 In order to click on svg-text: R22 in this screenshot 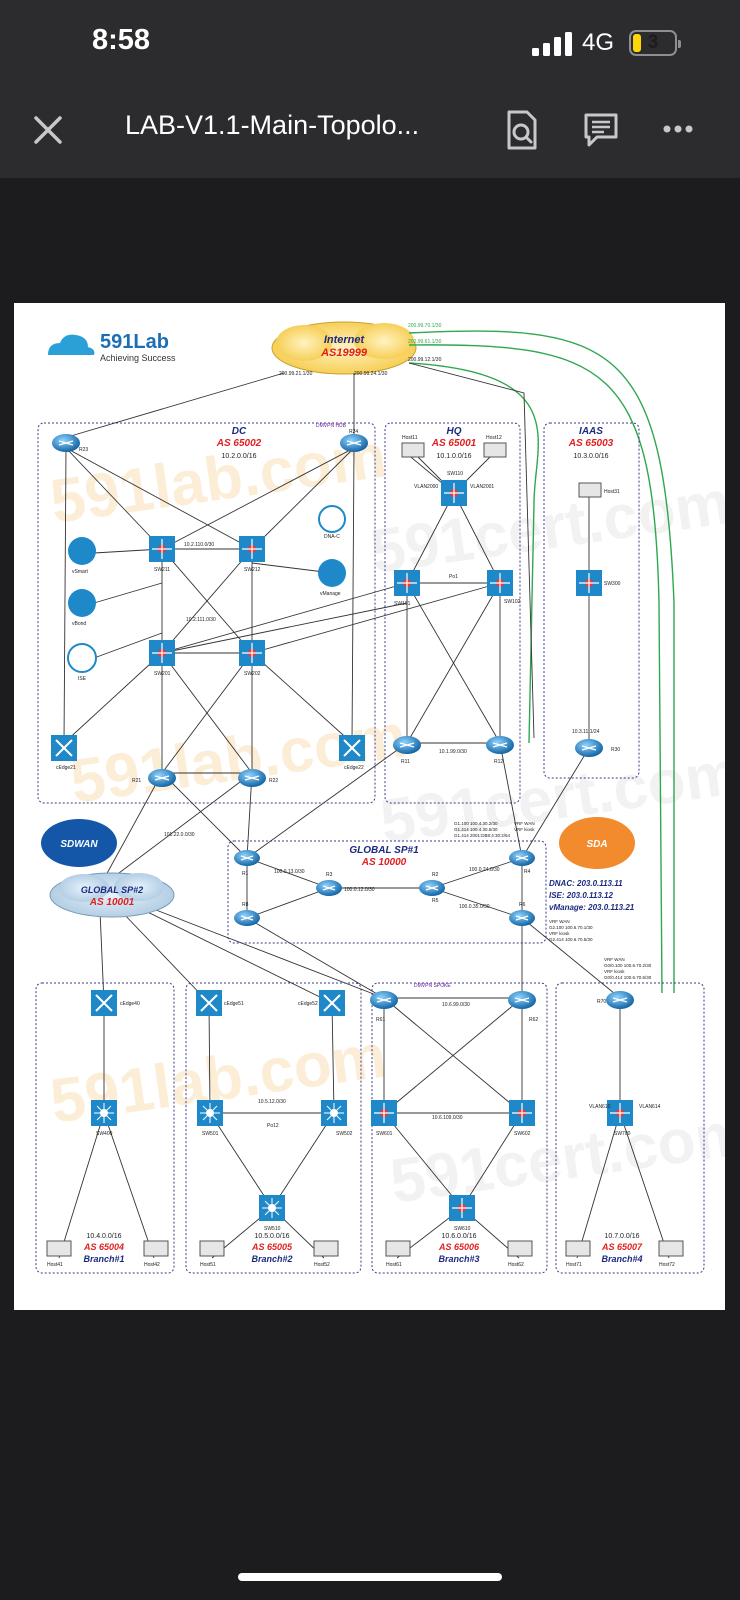, I will do `click(273, 781)`.